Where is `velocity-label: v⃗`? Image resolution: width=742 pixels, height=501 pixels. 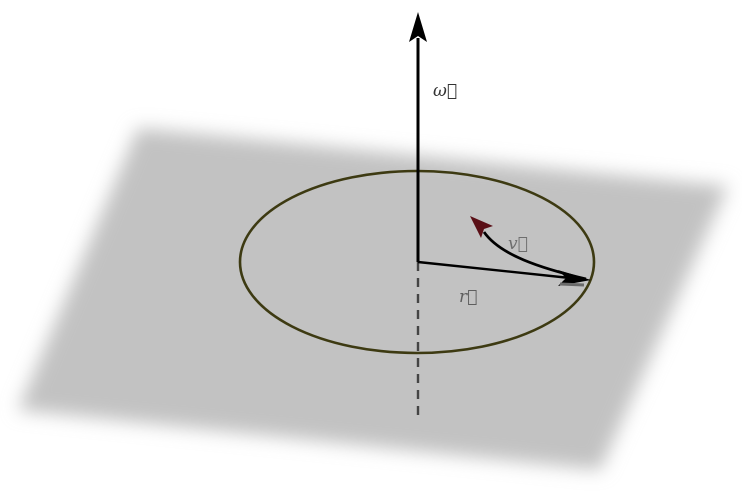
velocity-label: v⃗ is located at coordinates (518, 244).